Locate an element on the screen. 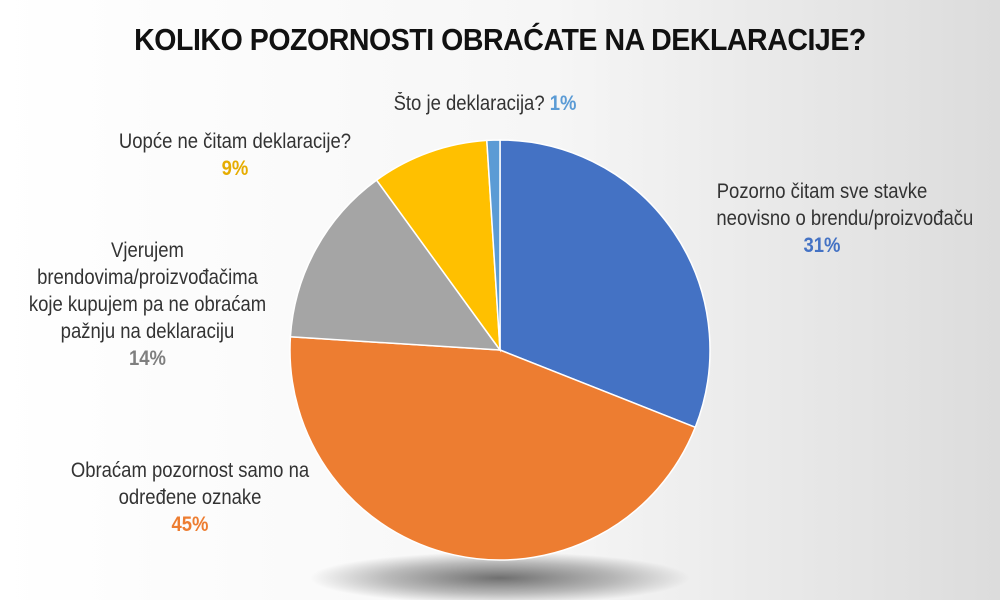  data-label-31: 31% is located at coordinates (822, 245).